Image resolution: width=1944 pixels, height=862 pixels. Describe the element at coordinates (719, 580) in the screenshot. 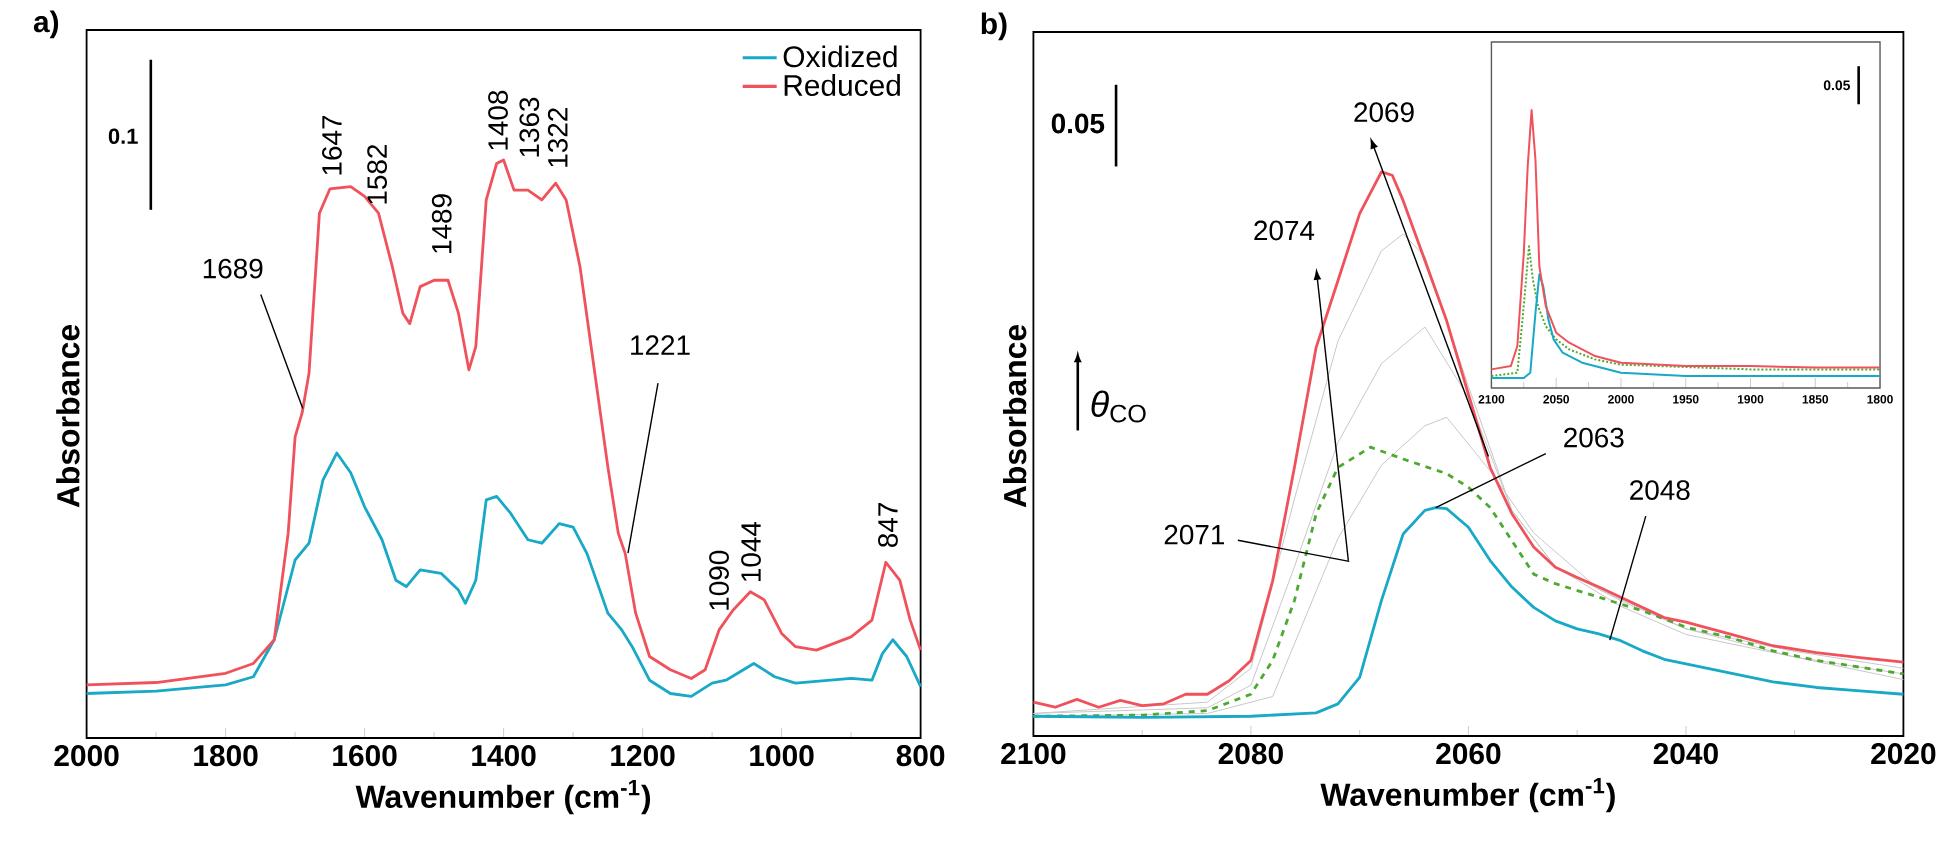

I see `annotation: 1090` at that location.